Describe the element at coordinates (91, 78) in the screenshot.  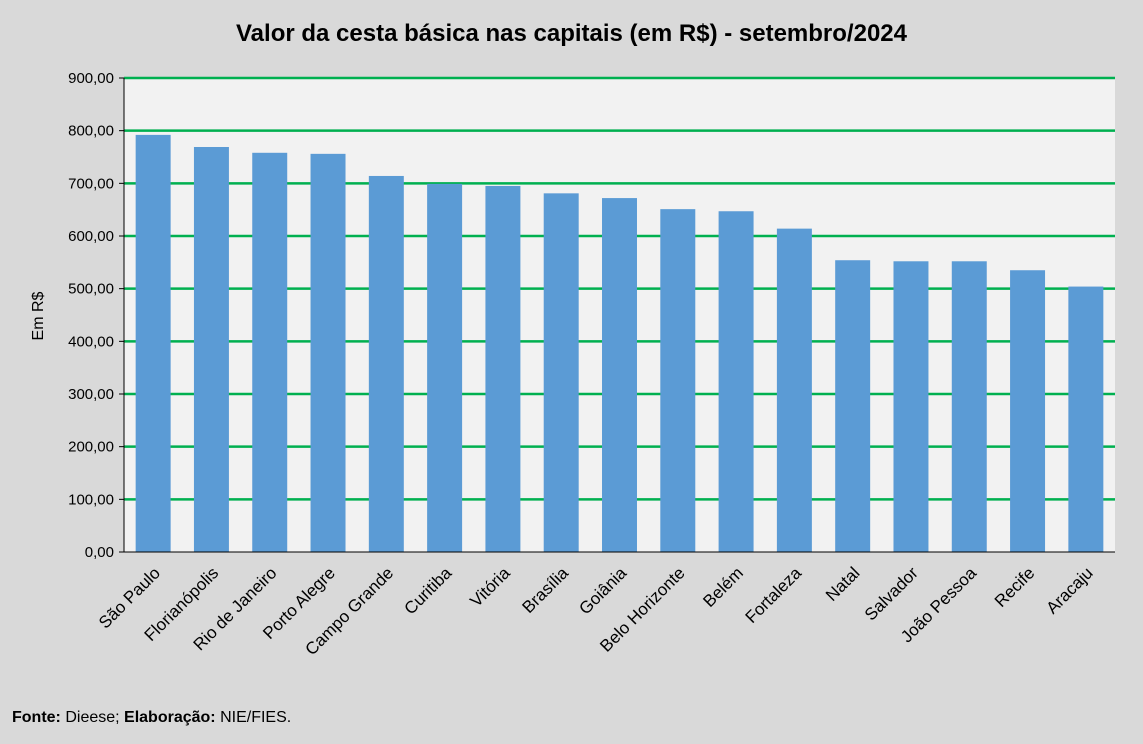
I see `y-tick-label: 900,00` at that location.